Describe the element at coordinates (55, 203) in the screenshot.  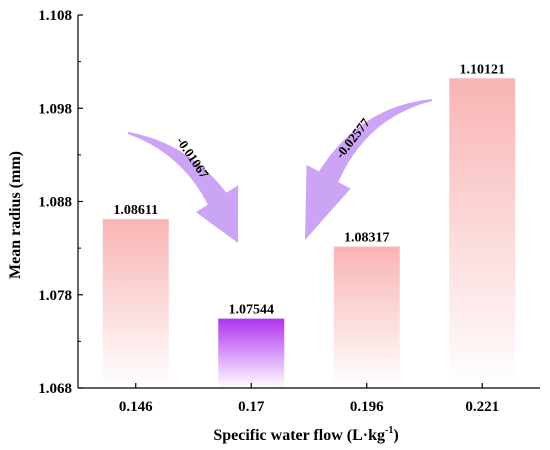
I see `y-tick-label: 1.088` at that location.